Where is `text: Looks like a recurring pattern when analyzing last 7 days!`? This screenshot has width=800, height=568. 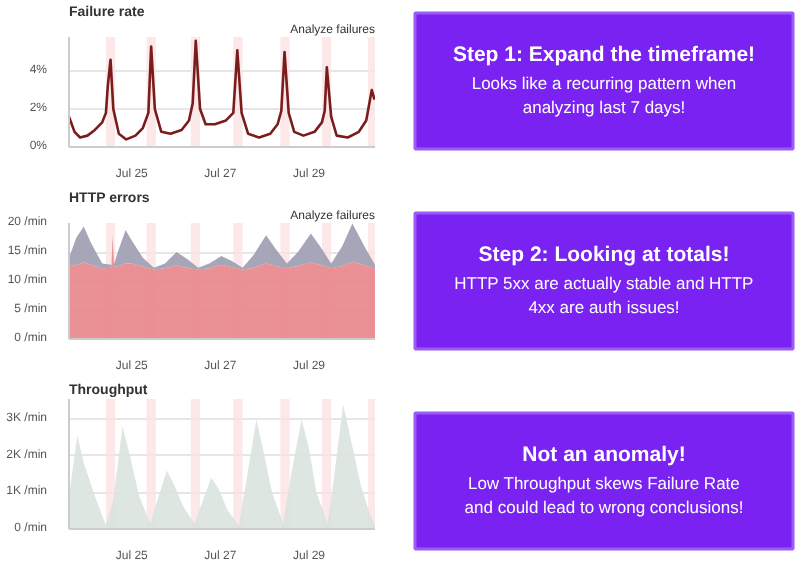 text: Looks like a recurring pattern when analyzing last 7 days! is located at coordinates (604, 95).